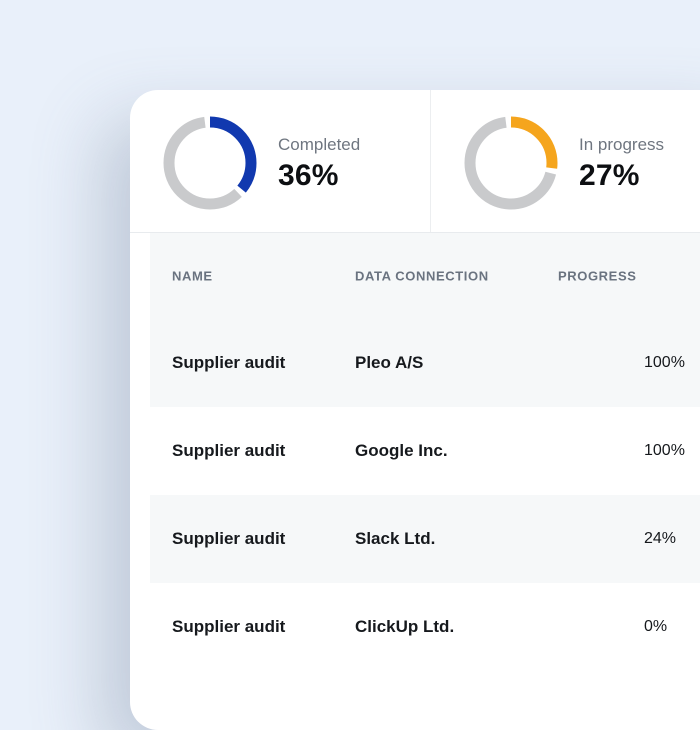  I want to click on stat-in-progress-text: In progress 27%, so click(621, 163).